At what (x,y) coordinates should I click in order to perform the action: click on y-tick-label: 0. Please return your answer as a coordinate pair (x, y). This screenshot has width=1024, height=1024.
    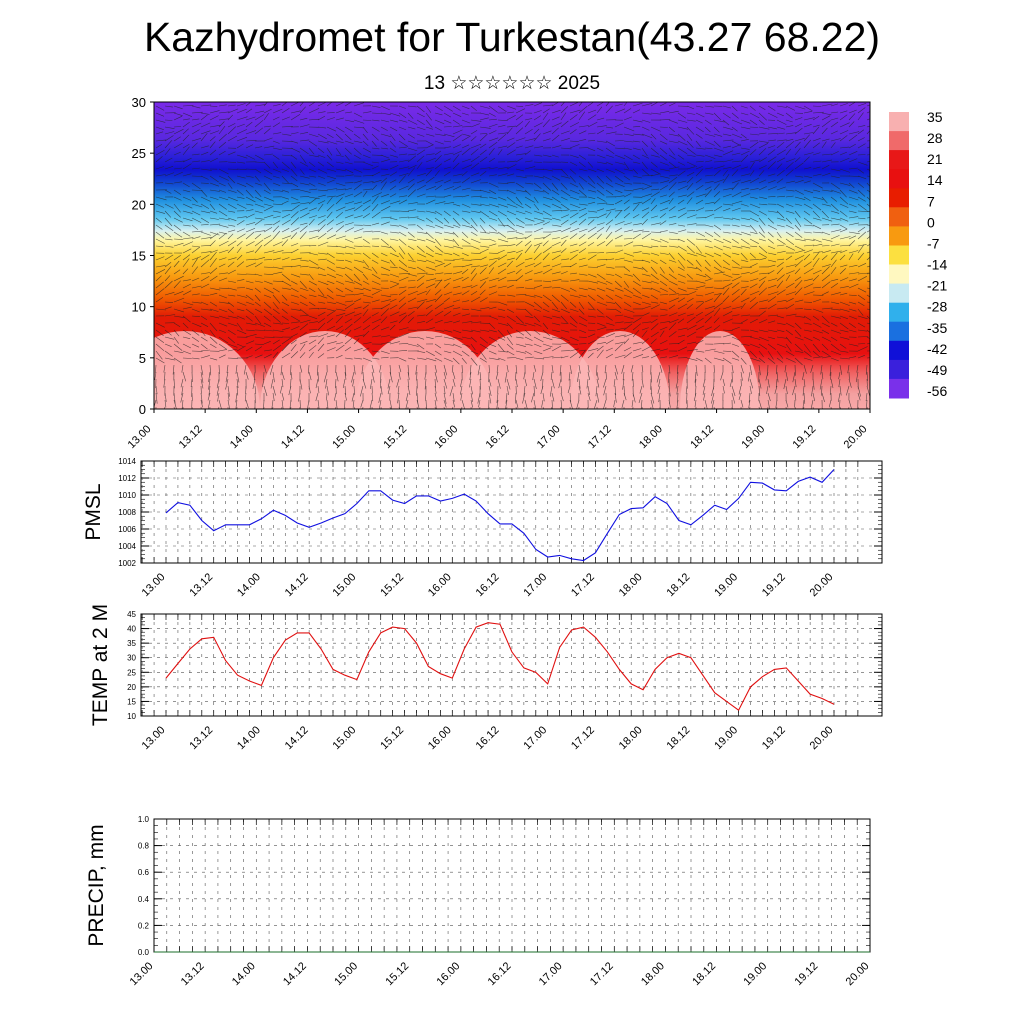
    Looking at the image, I should click on (142, 409).